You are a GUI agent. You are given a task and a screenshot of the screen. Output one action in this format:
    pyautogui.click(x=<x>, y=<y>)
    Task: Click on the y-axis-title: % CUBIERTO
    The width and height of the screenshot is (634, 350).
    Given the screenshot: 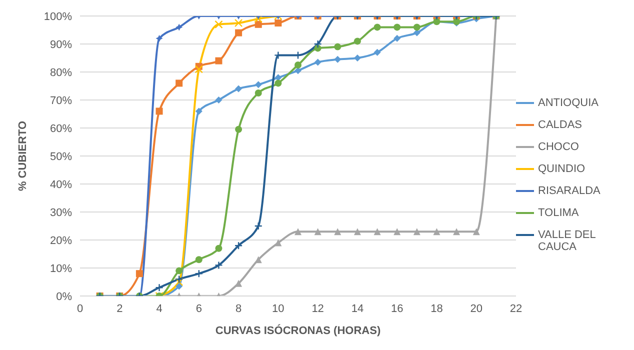 What is the action you would take?
    pyautogui.click(x=22, y=156)
    